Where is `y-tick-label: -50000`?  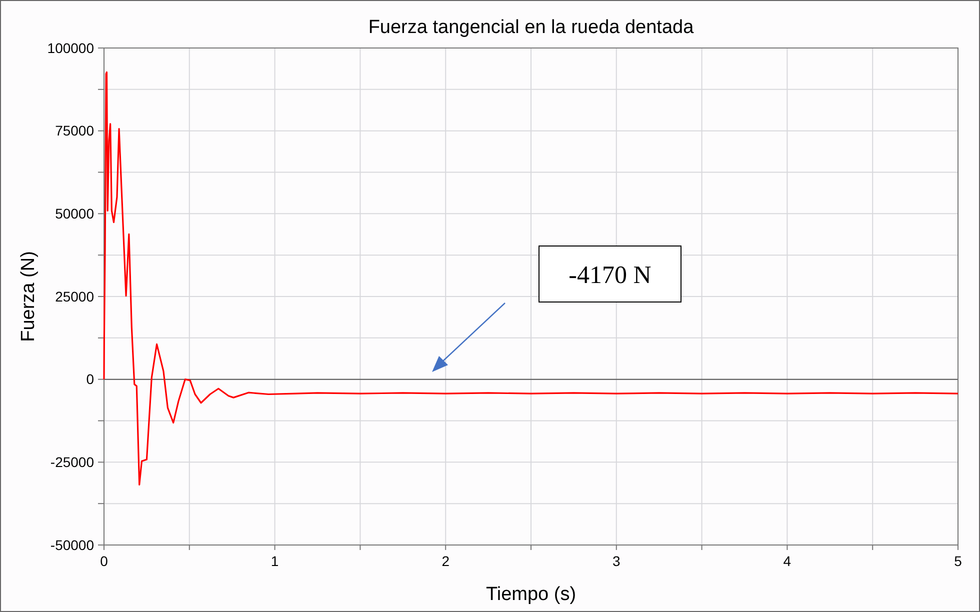 y-tick-label: -50000 is located at coordinates (72, 544).